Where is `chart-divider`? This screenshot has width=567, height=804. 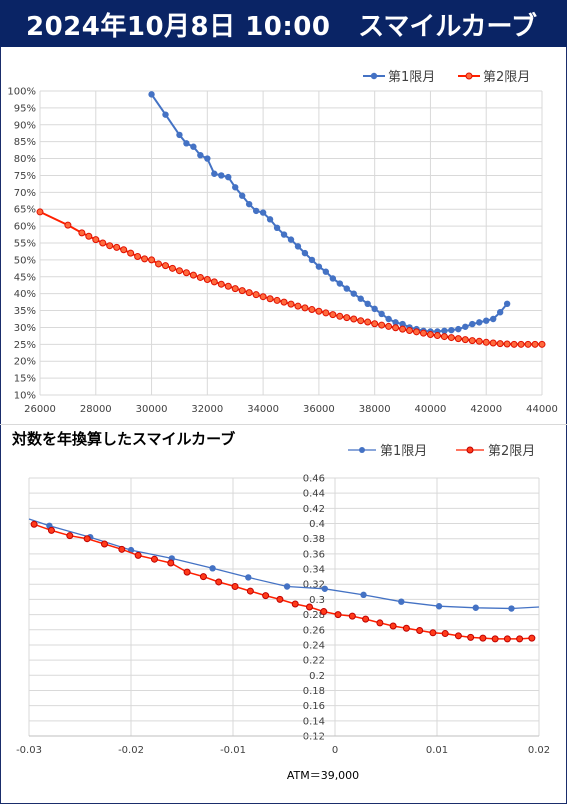
chart-divider is located at coordinates (283, 424).